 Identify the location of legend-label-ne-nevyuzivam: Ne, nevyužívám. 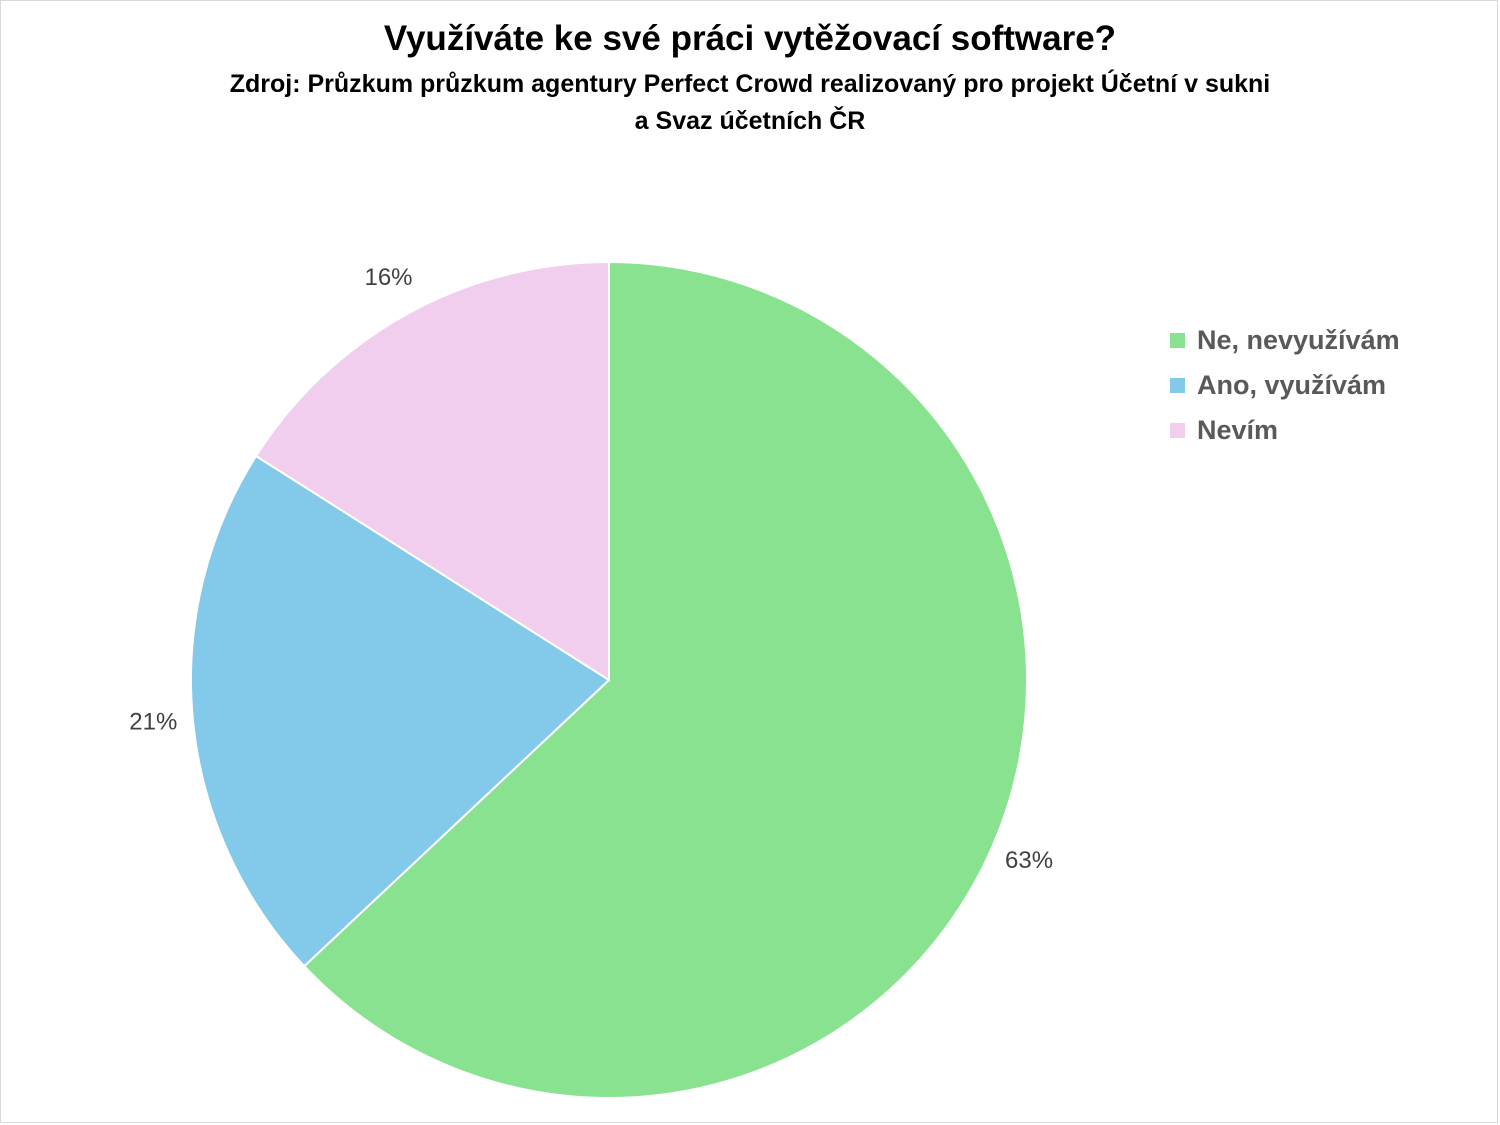
(1298, 340).